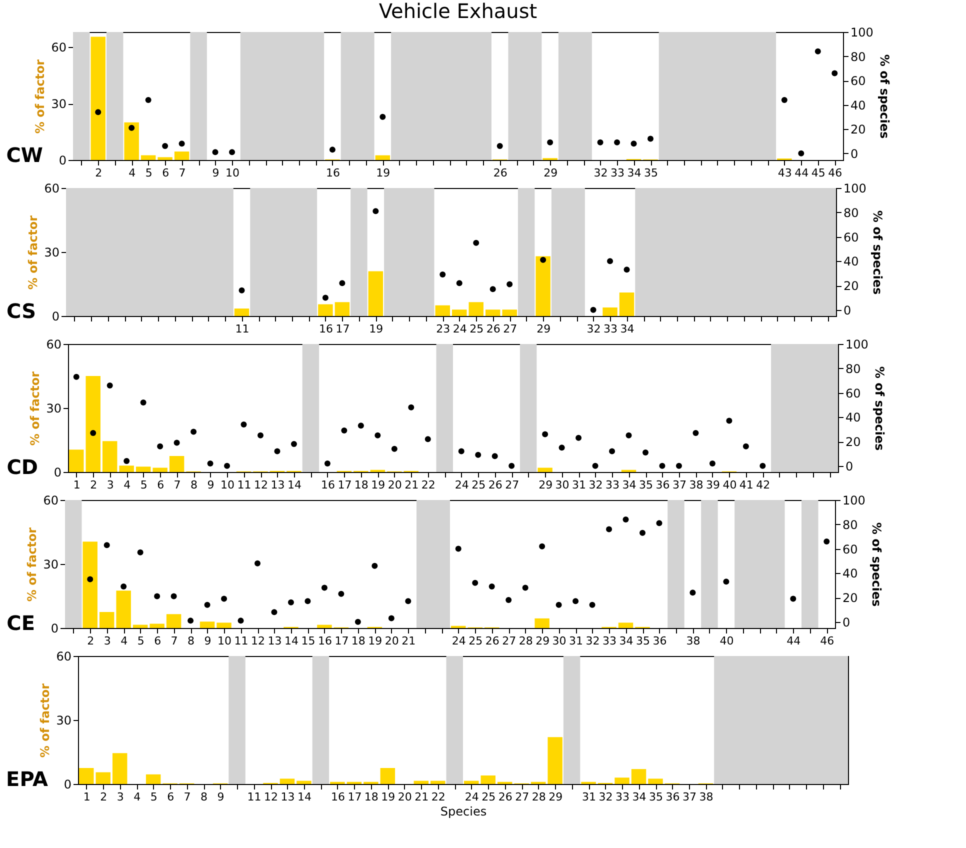 The width and height of the screenshot is (966, 848). I want to click on y2-tick-label: 80, so click(853, 369).